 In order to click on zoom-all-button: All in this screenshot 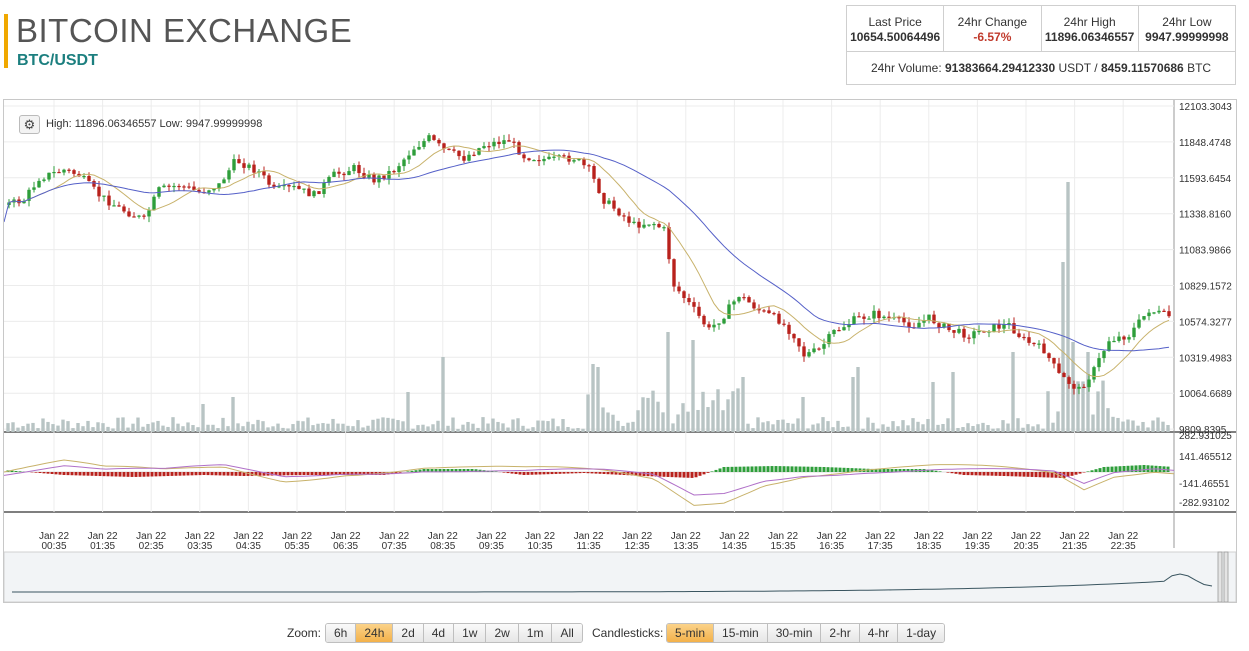, I will do `click(567, 633)`.